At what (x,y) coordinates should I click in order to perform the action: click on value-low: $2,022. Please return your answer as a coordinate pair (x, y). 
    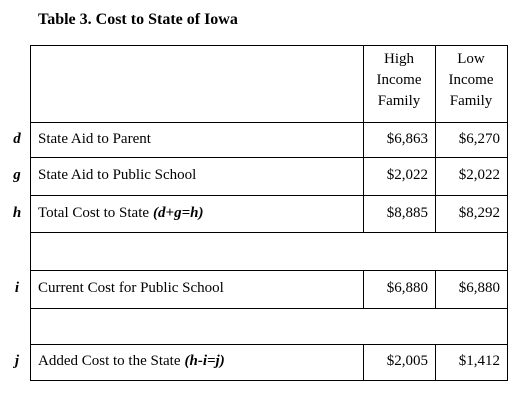
    Looking at the image, I should click on (479, 175).